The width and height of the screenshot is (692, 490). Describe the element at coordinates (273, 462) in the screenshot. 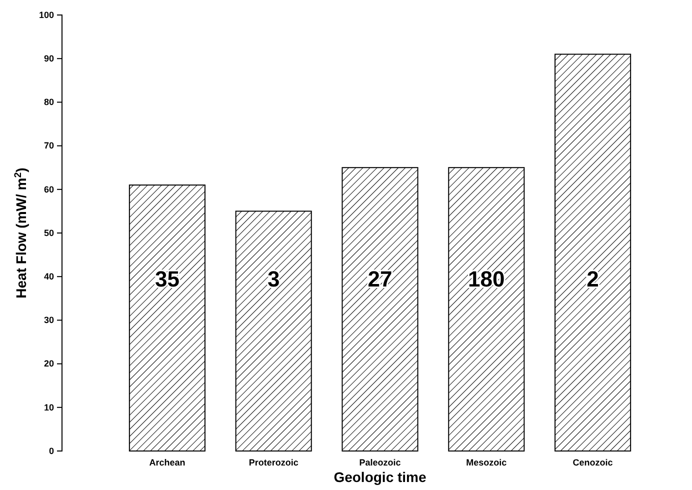

I see `x-tick-label: Proterozoic` at that location.